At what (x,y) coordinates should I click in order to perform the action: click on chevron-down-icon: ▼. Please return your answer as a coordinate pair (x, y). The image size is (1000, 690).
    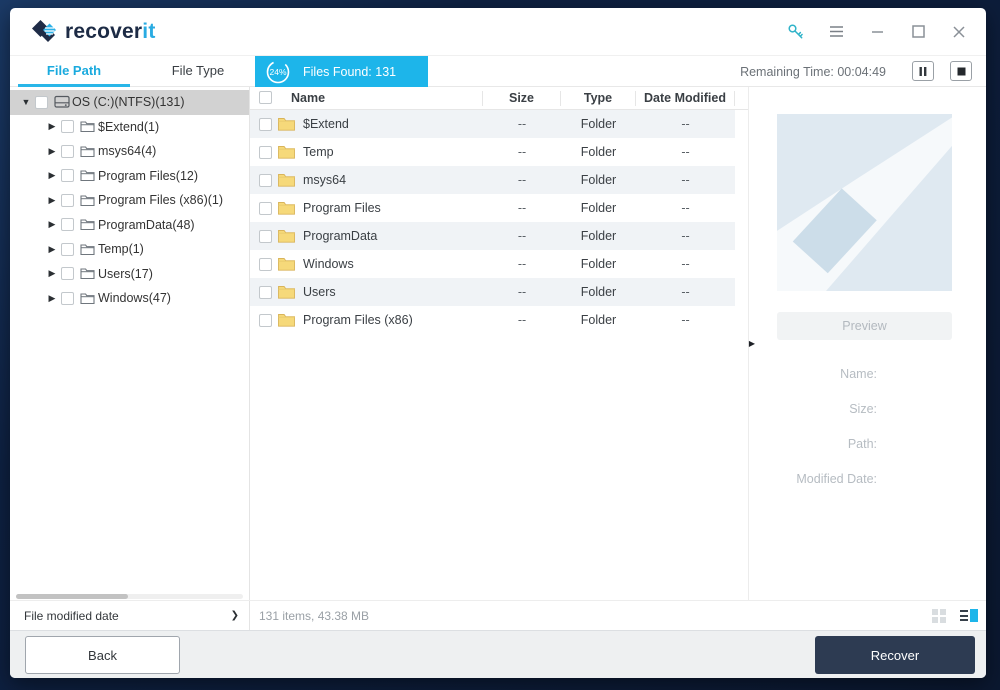
    Looking at the image, I should click on (26, 102).